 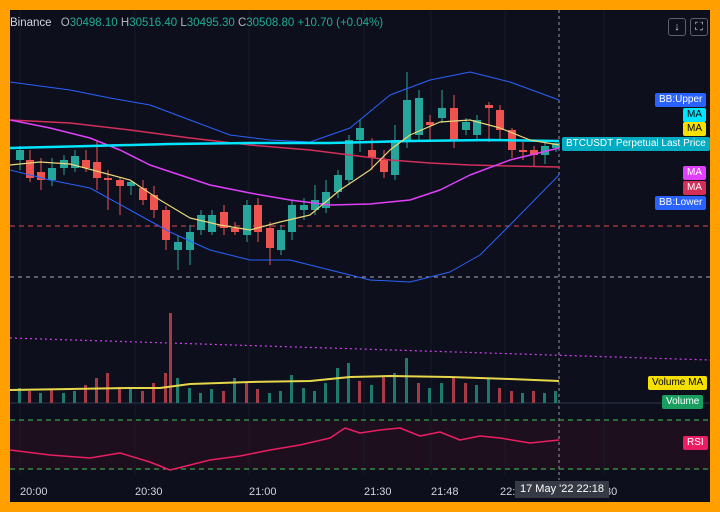 What do you see at coordinates (210, 23) in the screenshot?
I see `legend-low: 30495.30` at bounding box center [210, 23].